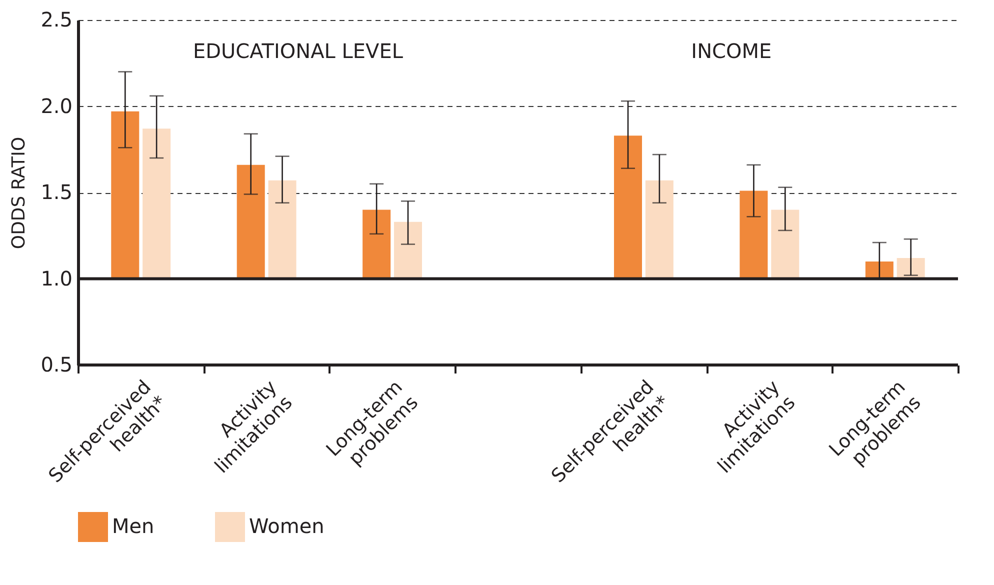 This screenshot has width=994, height=585. I want to click on annotation: EDUCATIONAL LEVEL, so click(298, 51).